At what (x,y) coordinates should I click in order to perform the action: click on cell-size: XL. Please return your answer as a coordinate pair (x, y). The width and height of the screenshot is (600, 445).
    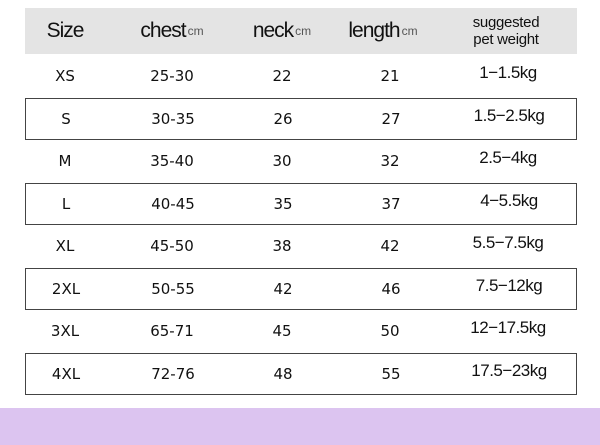
    Looking at the image, I should click on (65, 246).